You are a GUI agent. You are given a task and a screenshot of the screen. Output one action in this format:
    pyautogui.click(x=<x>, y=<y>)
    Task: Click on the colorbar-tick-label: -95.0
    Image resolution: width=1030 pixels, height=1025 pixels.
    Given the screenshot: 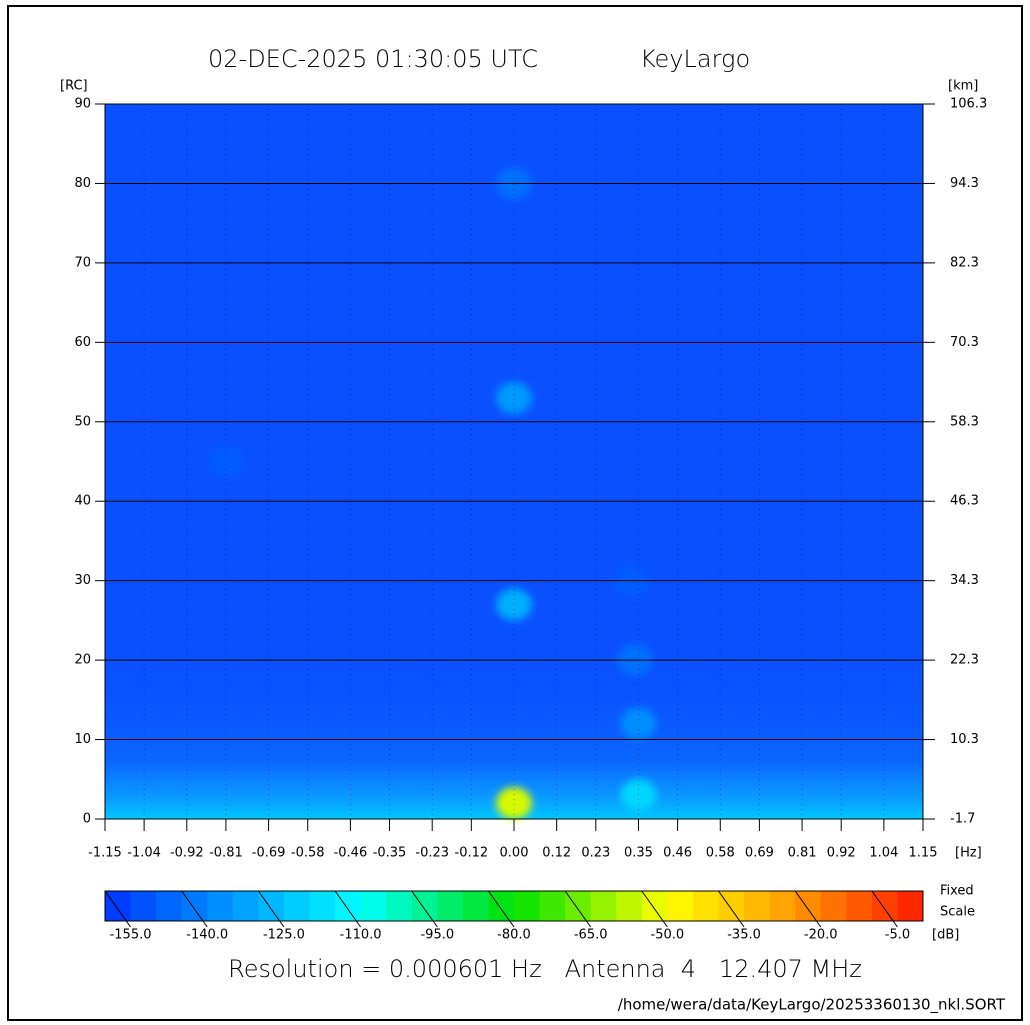 What is the action you would take?
    pyautogui.click(x=437, y=935)
    